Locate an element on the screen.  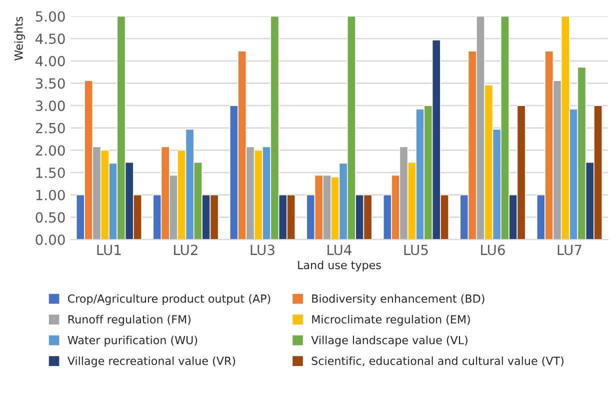
x-tick-label: LU2 is located at coordinates (186, 250).